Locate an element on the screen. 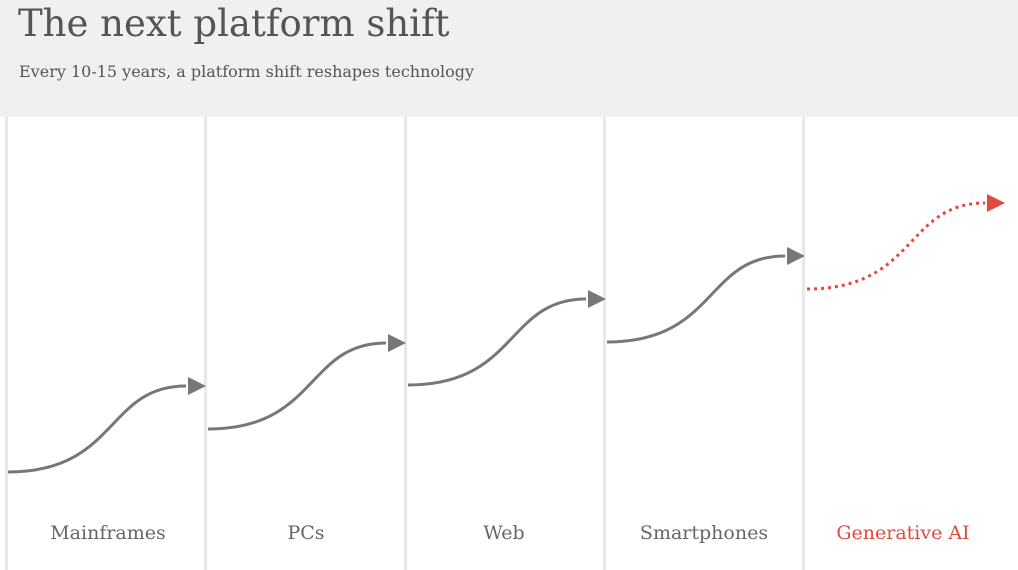 The height and width of the screenshot is (570, 1018). stage-label-mainframes: Mainframes is located at coordinates (108, 533).